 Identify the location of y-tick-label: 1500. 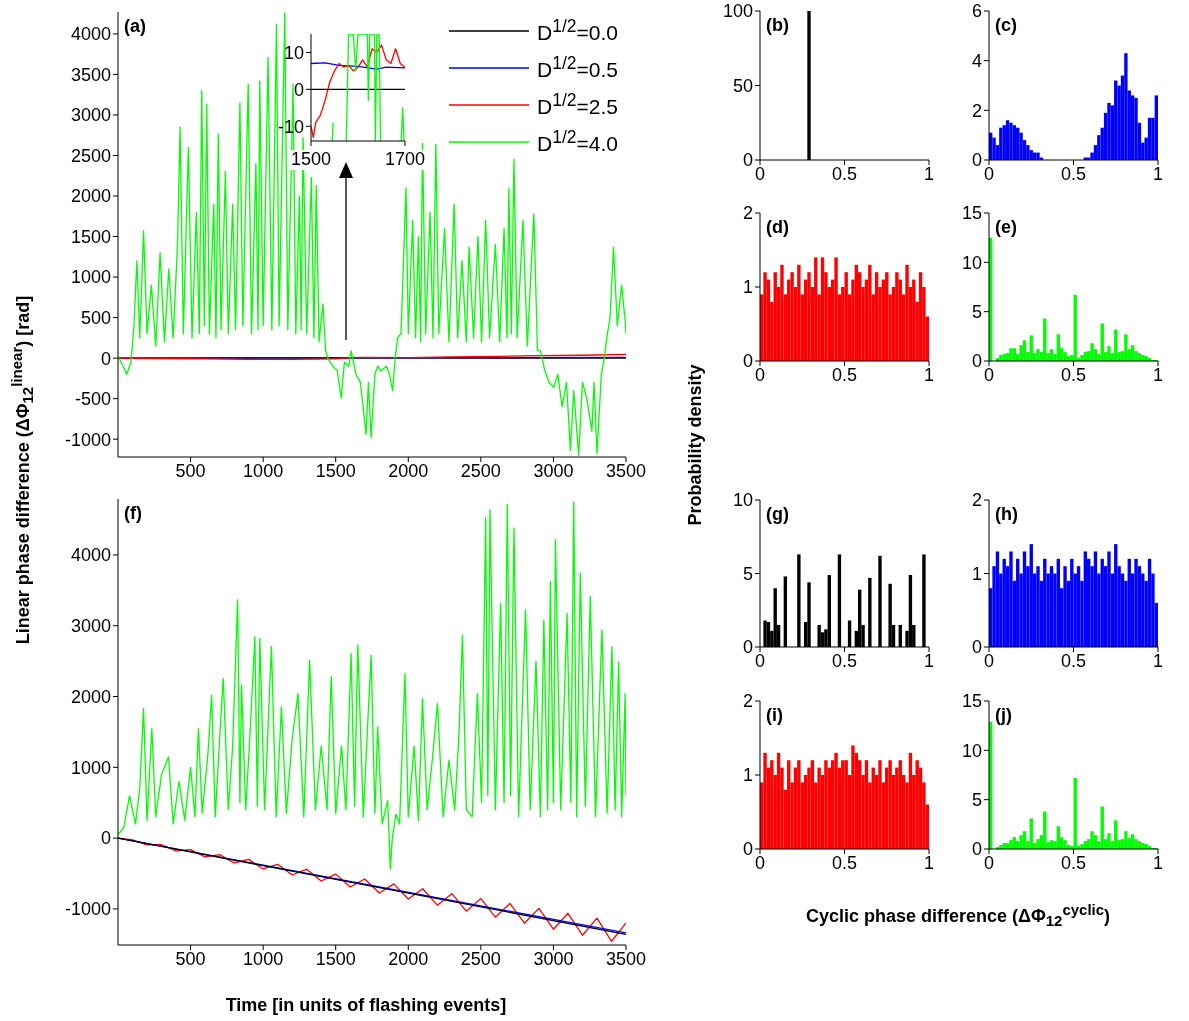
(90, 236).